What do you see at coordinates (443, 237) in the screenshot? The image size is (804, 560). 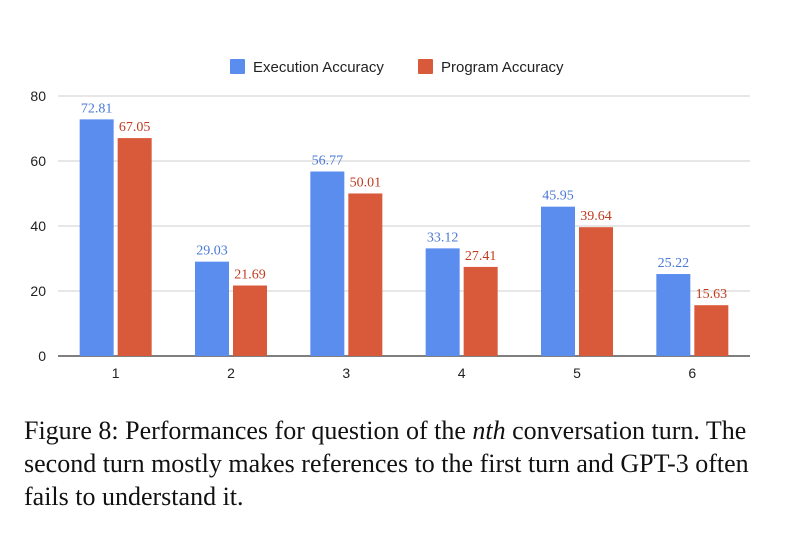 I see `data-label: 33.12` at bounding box center [443, 237].